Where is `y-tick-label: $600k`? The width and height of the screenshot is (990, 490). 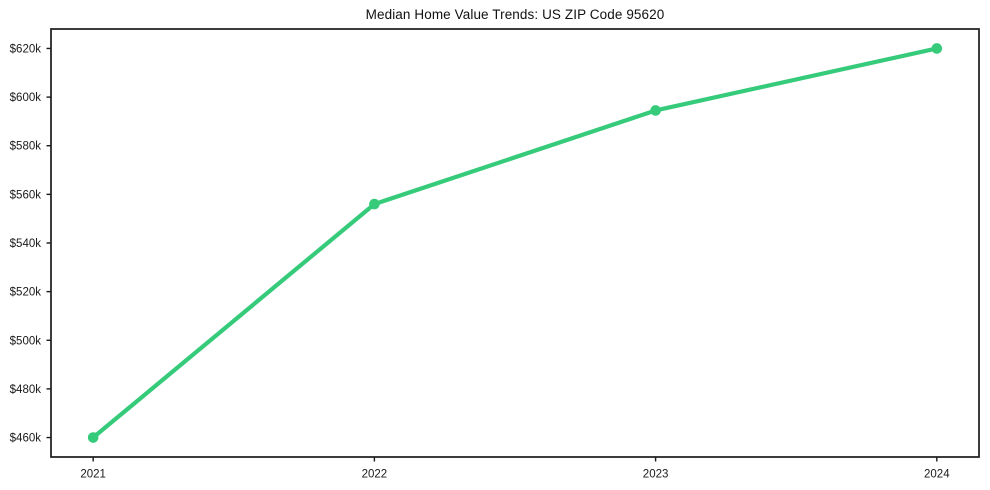 y-tick-label: $600k is located at coordinates (26, 98).